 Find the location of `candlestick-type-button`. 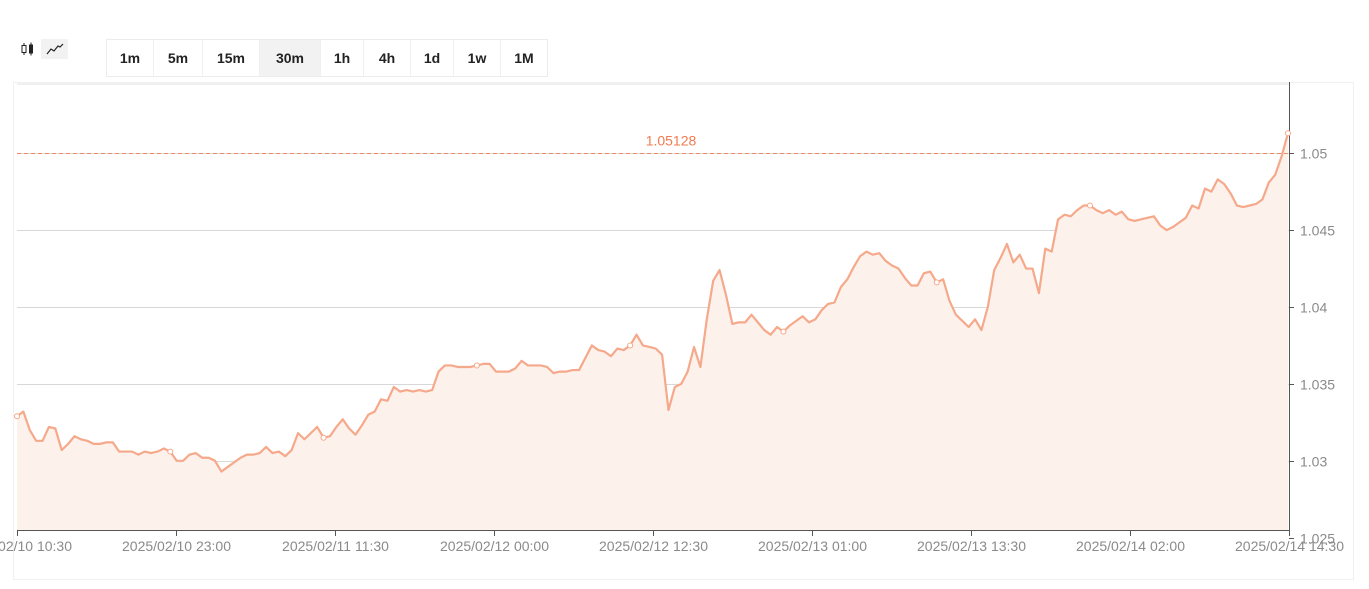

candlestick-type-button is located at coordinates (27, 49).